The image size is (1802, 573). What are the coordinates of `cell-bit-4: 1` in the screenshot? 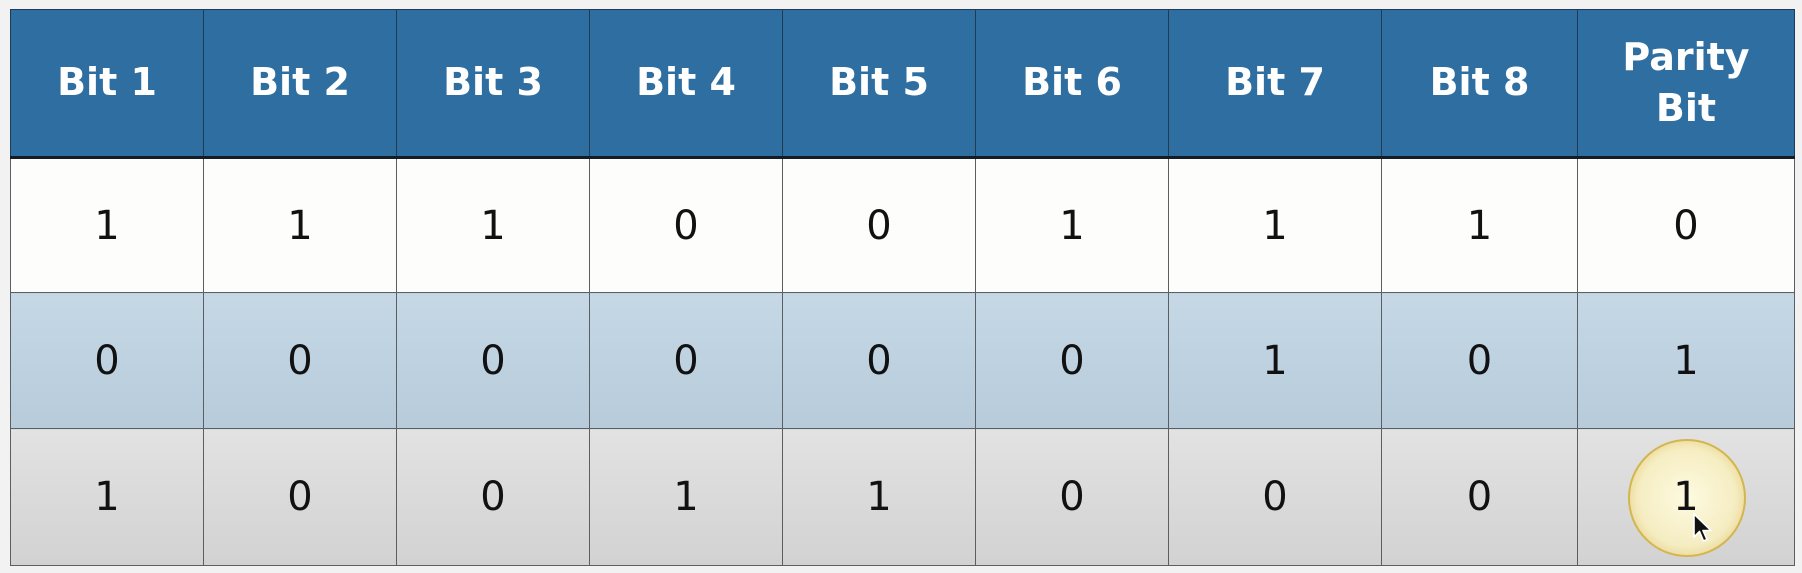 It's located at (686, 497).